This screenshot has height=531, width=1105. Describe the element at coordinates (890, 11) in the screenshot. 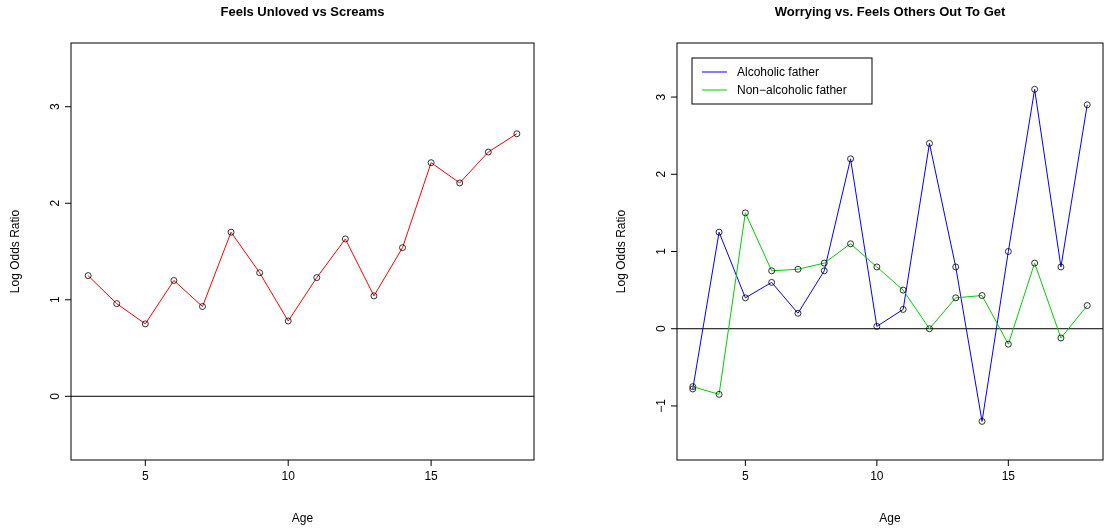

I see `chart-title: Worrying vs. Feels Others Out To Get` at that location.